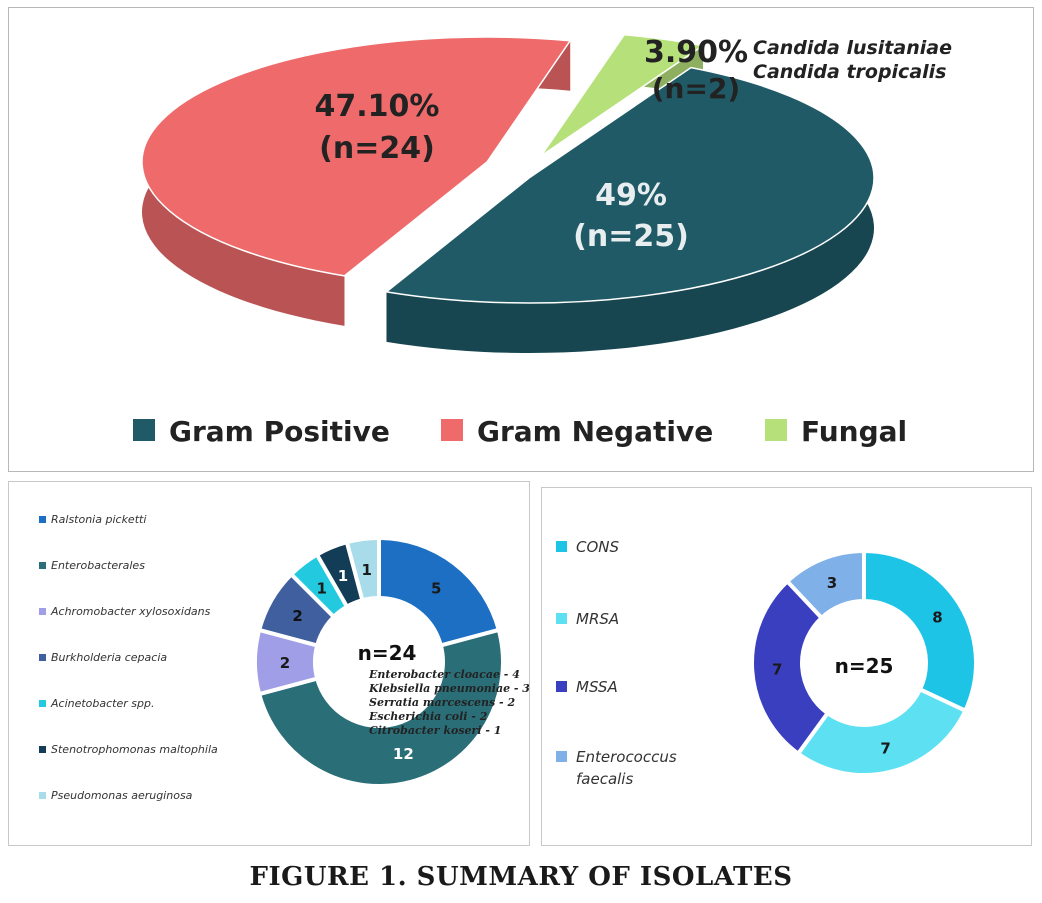  What do you see at coordinates (435, 730) in the screenshot?
I see `breakdown-line-5: Citrobacter koseri - 1` at bounding box center [435, 730].